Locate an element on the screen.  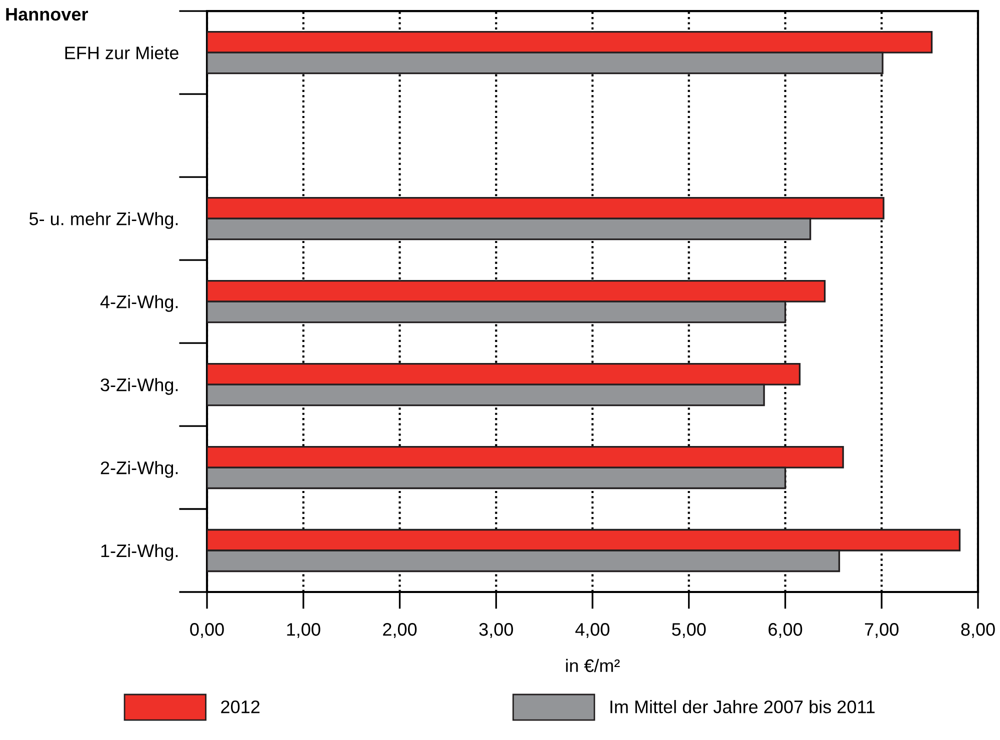
y-tick-label: EFH zur Miete is located at coordinates (121, 53).